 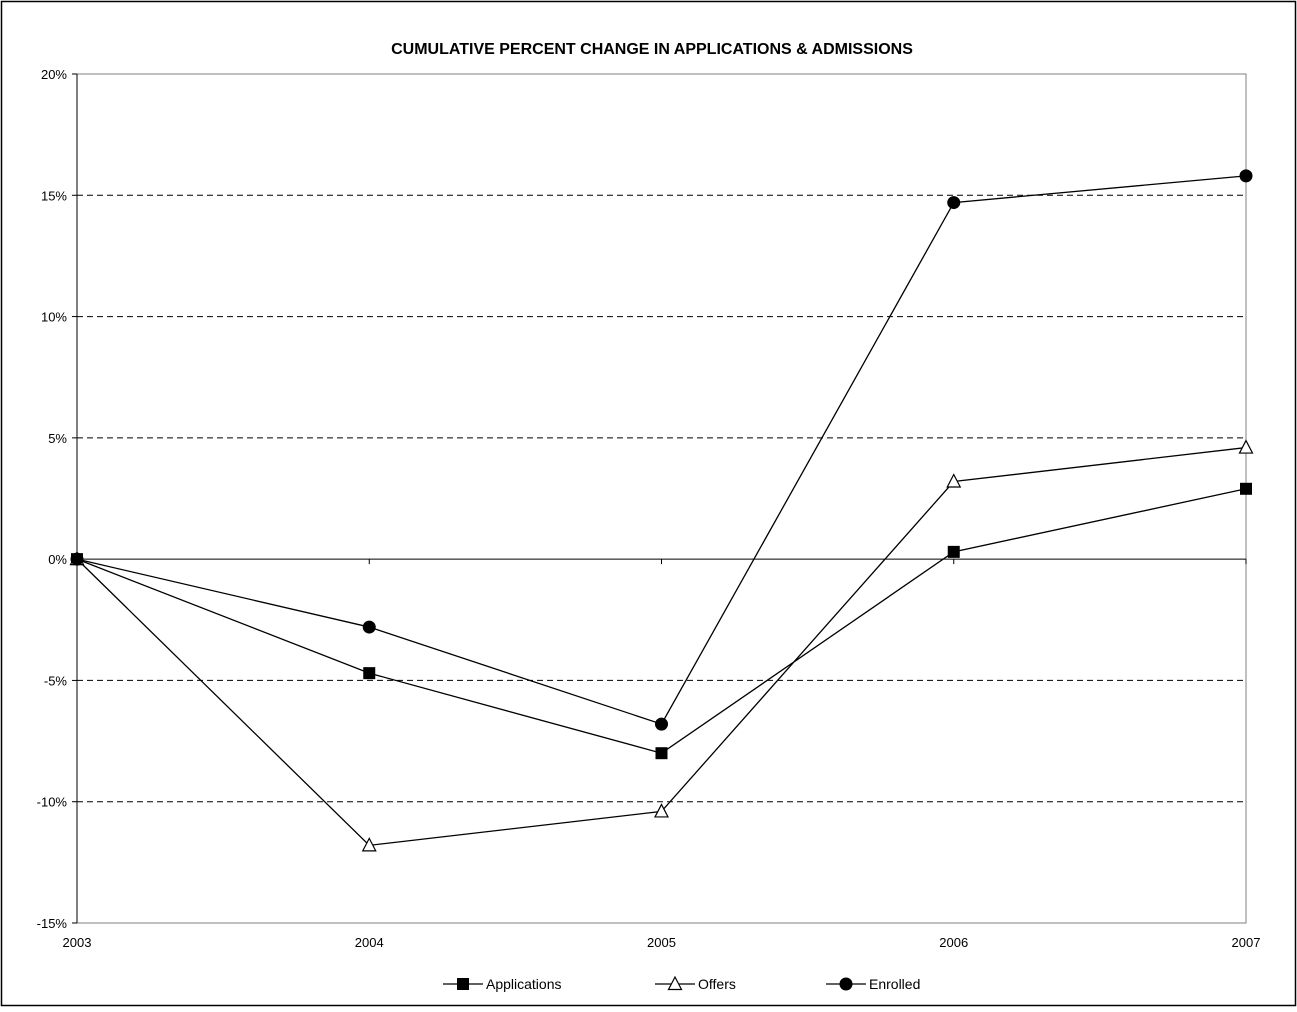 I want to click on legend: Applications Offers Enrolled, so click(x=681, y=983).